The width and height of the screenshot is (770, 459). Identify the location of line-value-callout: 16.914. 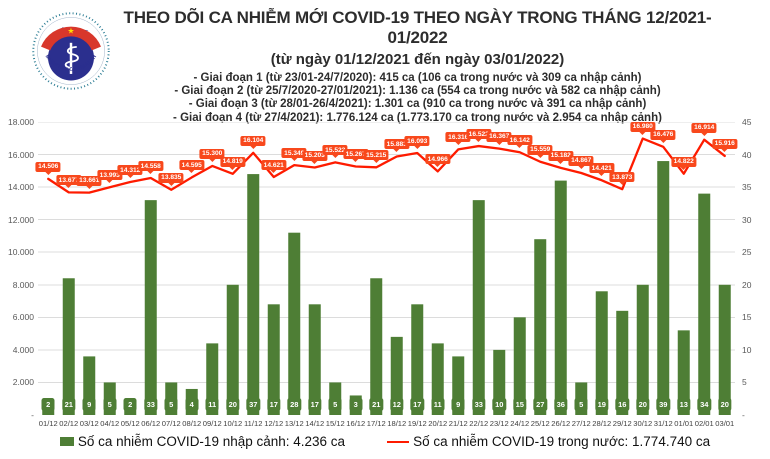
(704, 129).